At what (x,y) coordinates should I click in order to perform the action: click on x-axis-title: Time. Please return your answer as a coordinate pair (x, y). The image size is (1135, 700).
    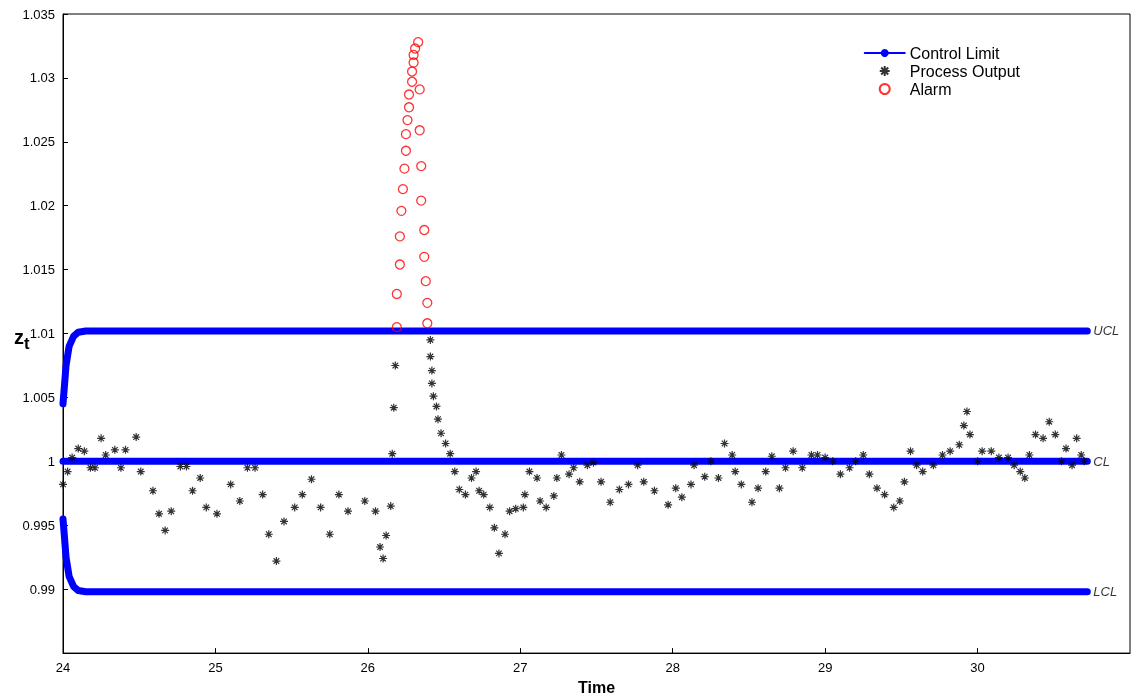
    Looking at the image, I should click on (596, 687).